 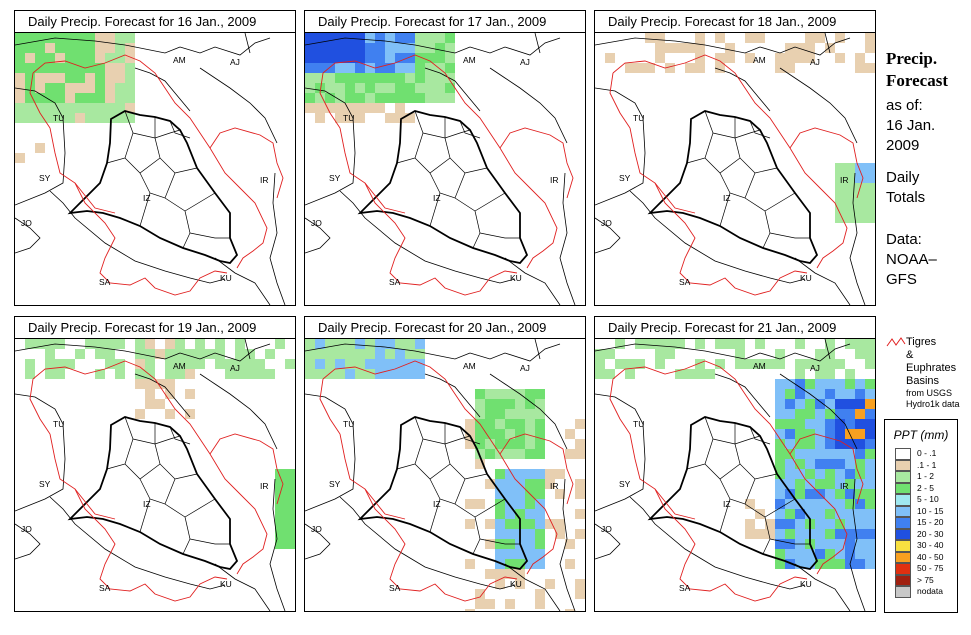 I want to click on country-label-jo: JO, so click(x=26, y=223).